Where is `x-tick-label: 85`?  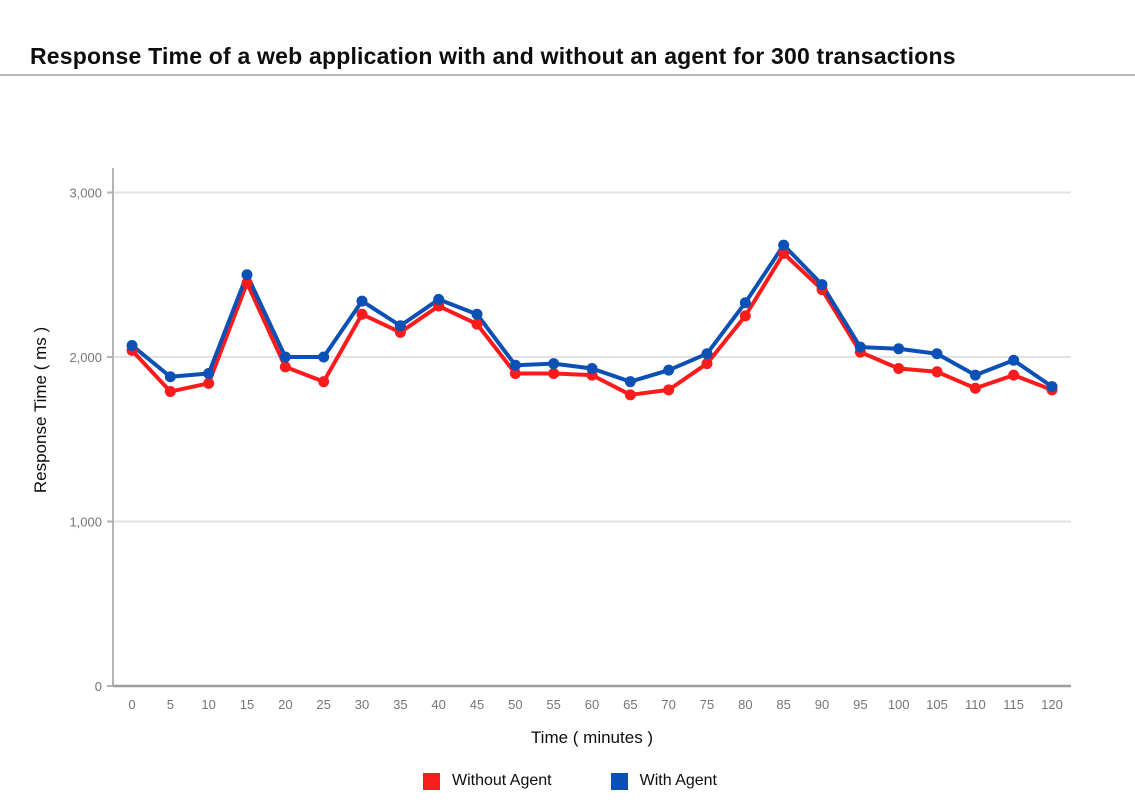 x-tick-label: 85 is located at coordinates (783, 704).